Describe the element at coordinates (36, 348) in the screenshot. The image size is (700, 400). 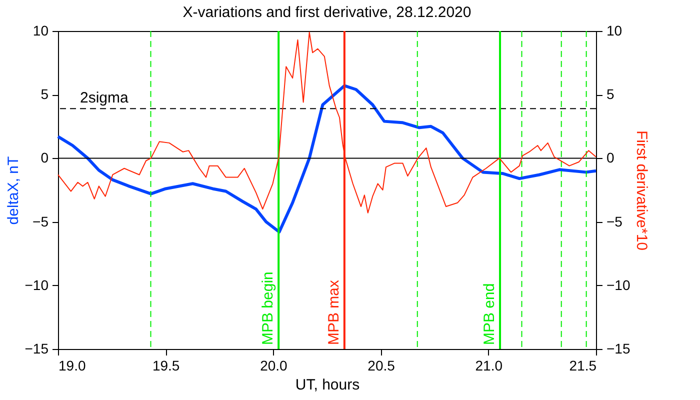
I see `y-tick-label: −15` at that location.